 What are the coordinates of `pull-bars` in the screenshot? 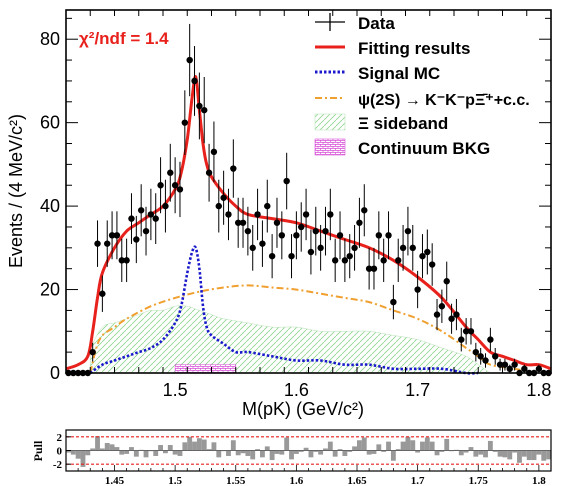 It's located at (308, 451).